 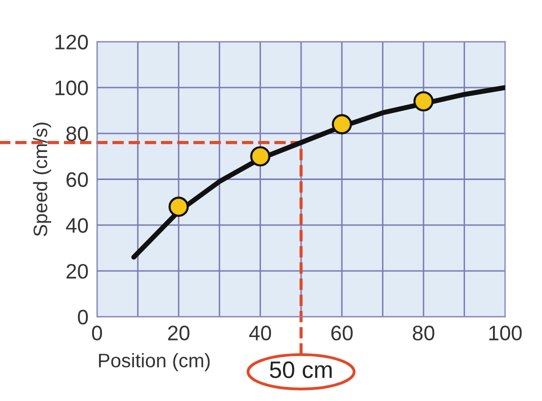 What do you see at coordinates (72, 88) in the screenshot?
I see `y-tick-label: 100` at bounding box center [72, 88].